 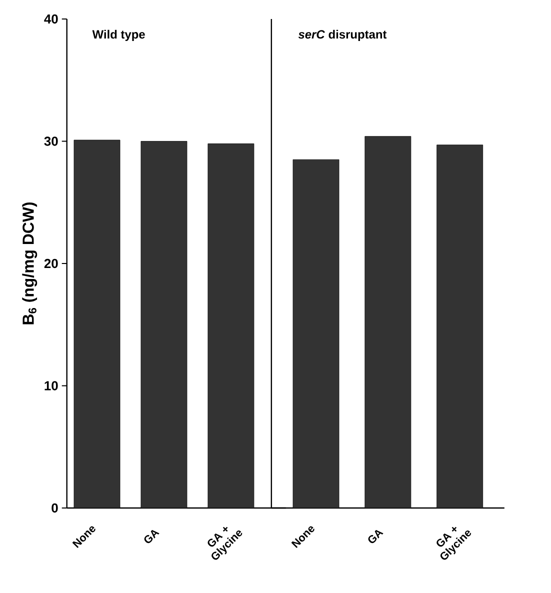 What do you see at coordinates (55, 508) in the screenshot?
I see `y-tick-label: 0` at bounding box center [55, 508].